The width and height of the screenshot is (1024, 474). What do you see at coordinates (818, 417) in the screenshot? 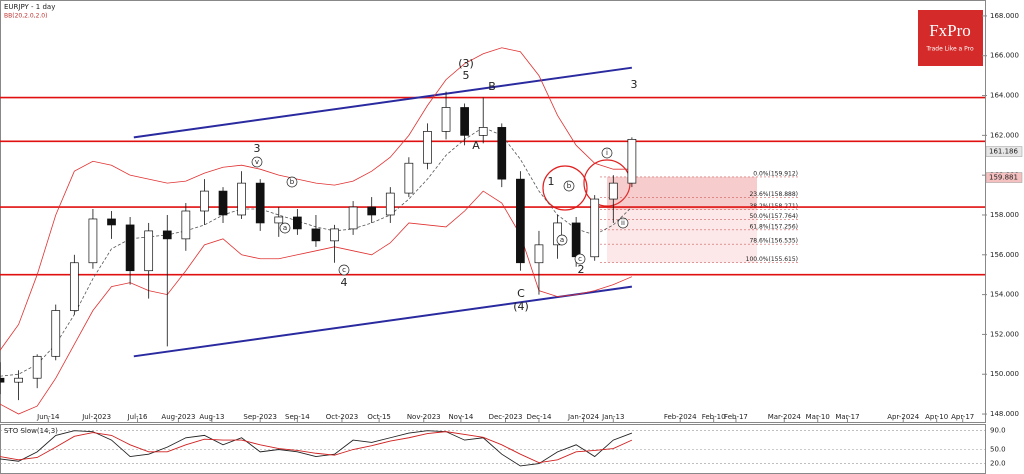
I see `x-tick-label: Mar-10` at bounding box center [818, 417].